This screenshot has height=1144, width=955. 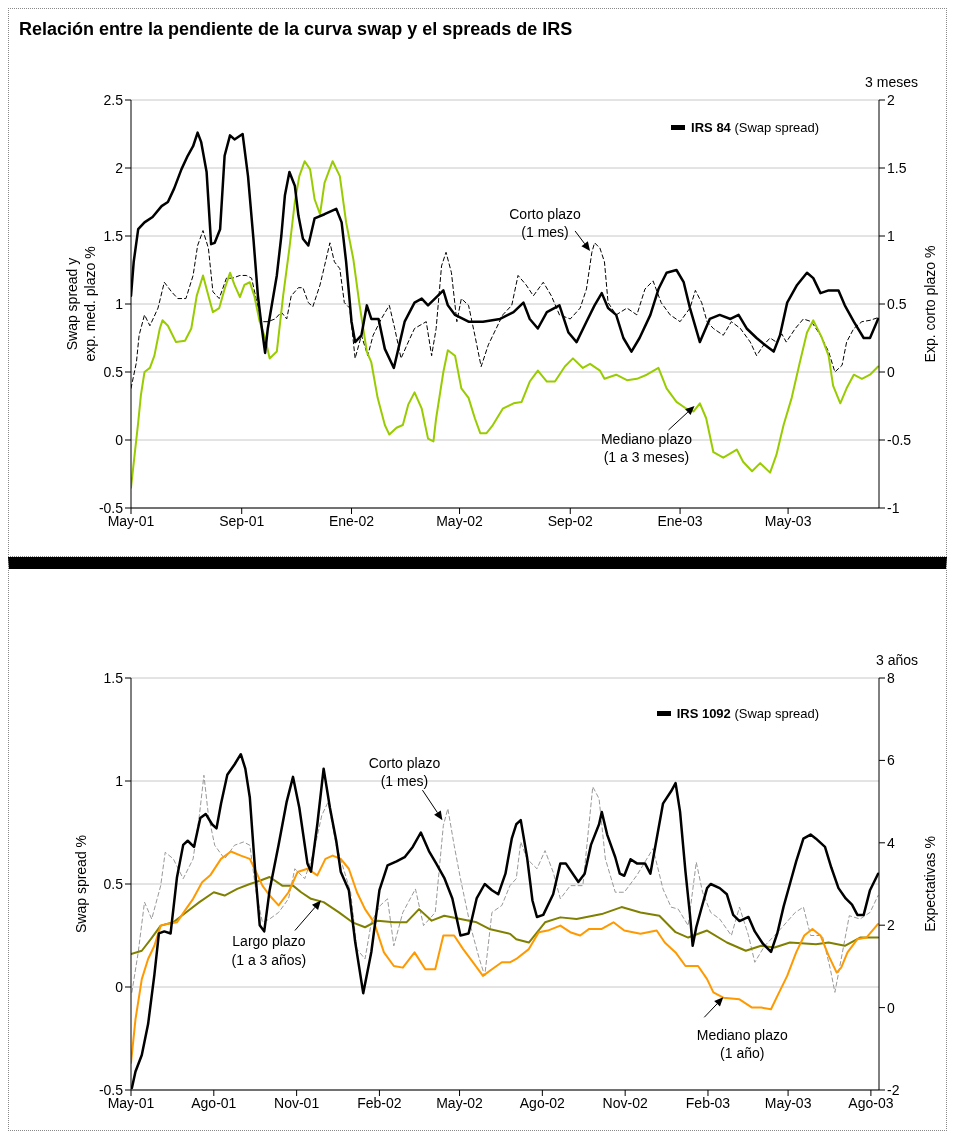 What do you see at coordinates (351, 520) in the screenshot?
I see `x-tick-label: Ene-02` at bounding box center [351, 520].